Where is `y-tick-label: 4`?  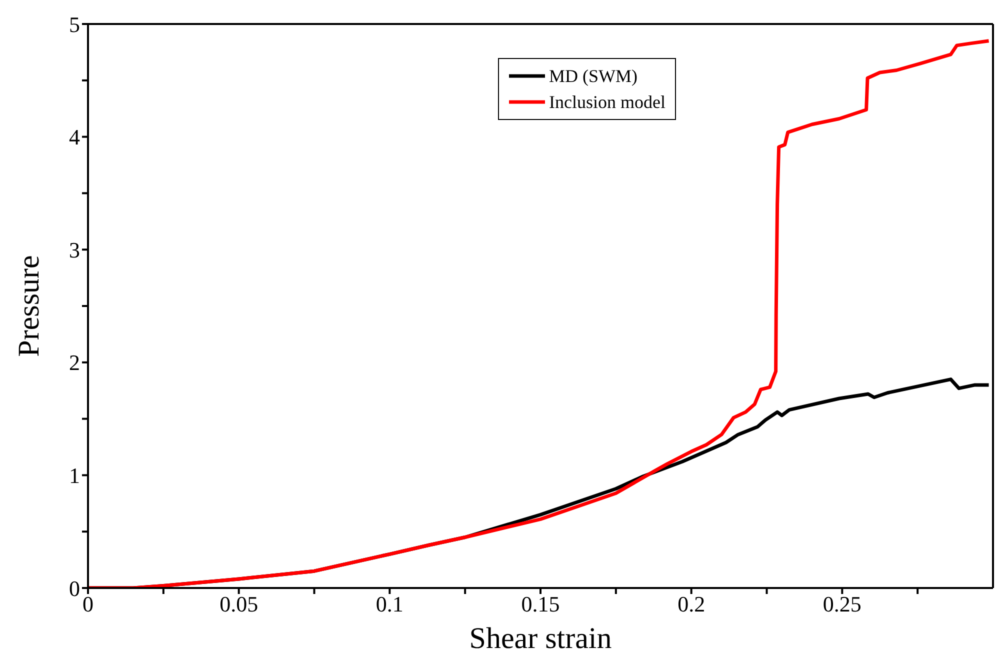 y-tick-label: 4 is located at coordinates (74, 137).